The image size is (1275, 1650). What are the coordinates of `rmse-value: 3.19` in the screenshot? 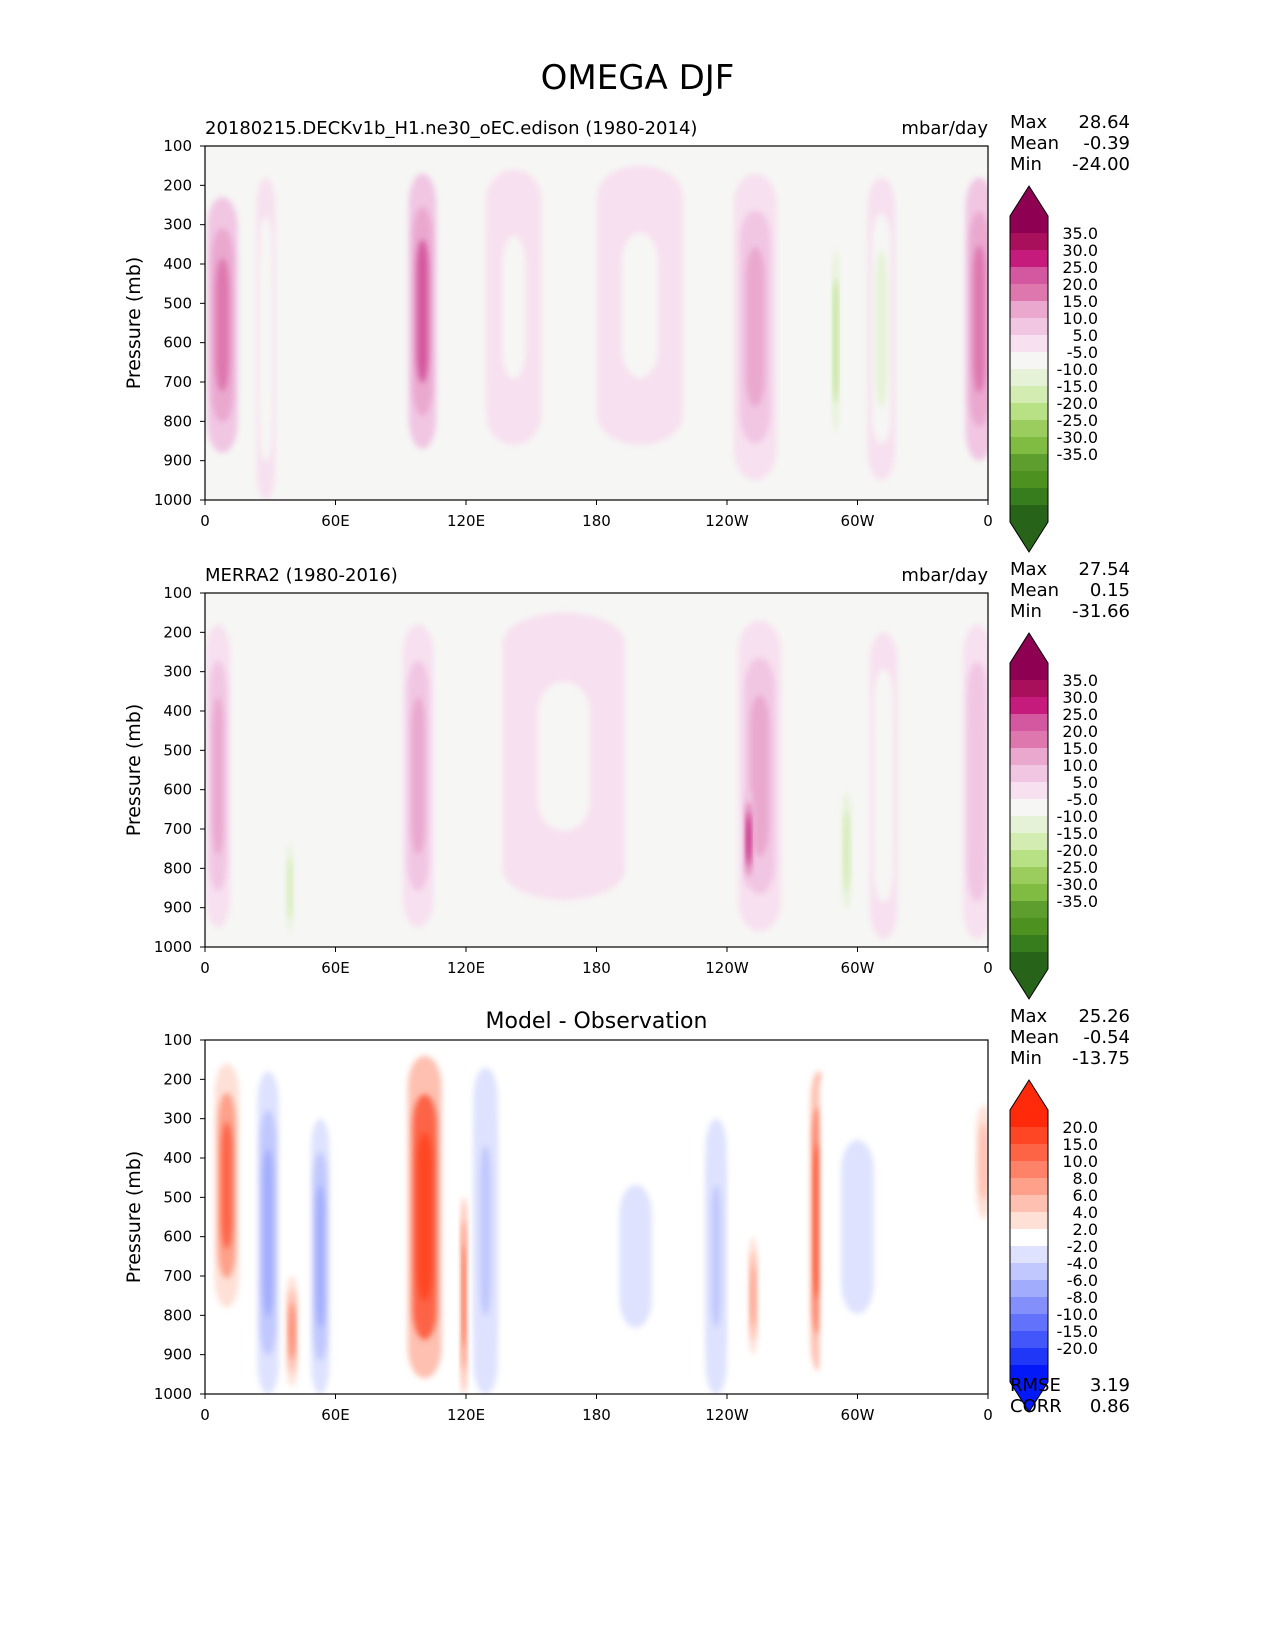 It's located at (1110, 1385).